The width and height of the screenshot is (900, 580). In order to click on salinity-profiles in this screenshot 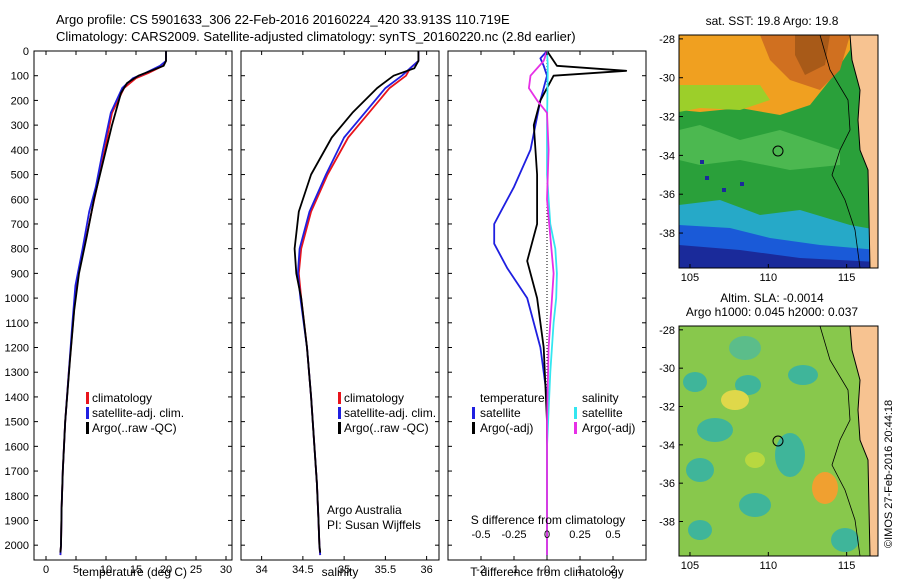, I will do `click(356, 303)`.